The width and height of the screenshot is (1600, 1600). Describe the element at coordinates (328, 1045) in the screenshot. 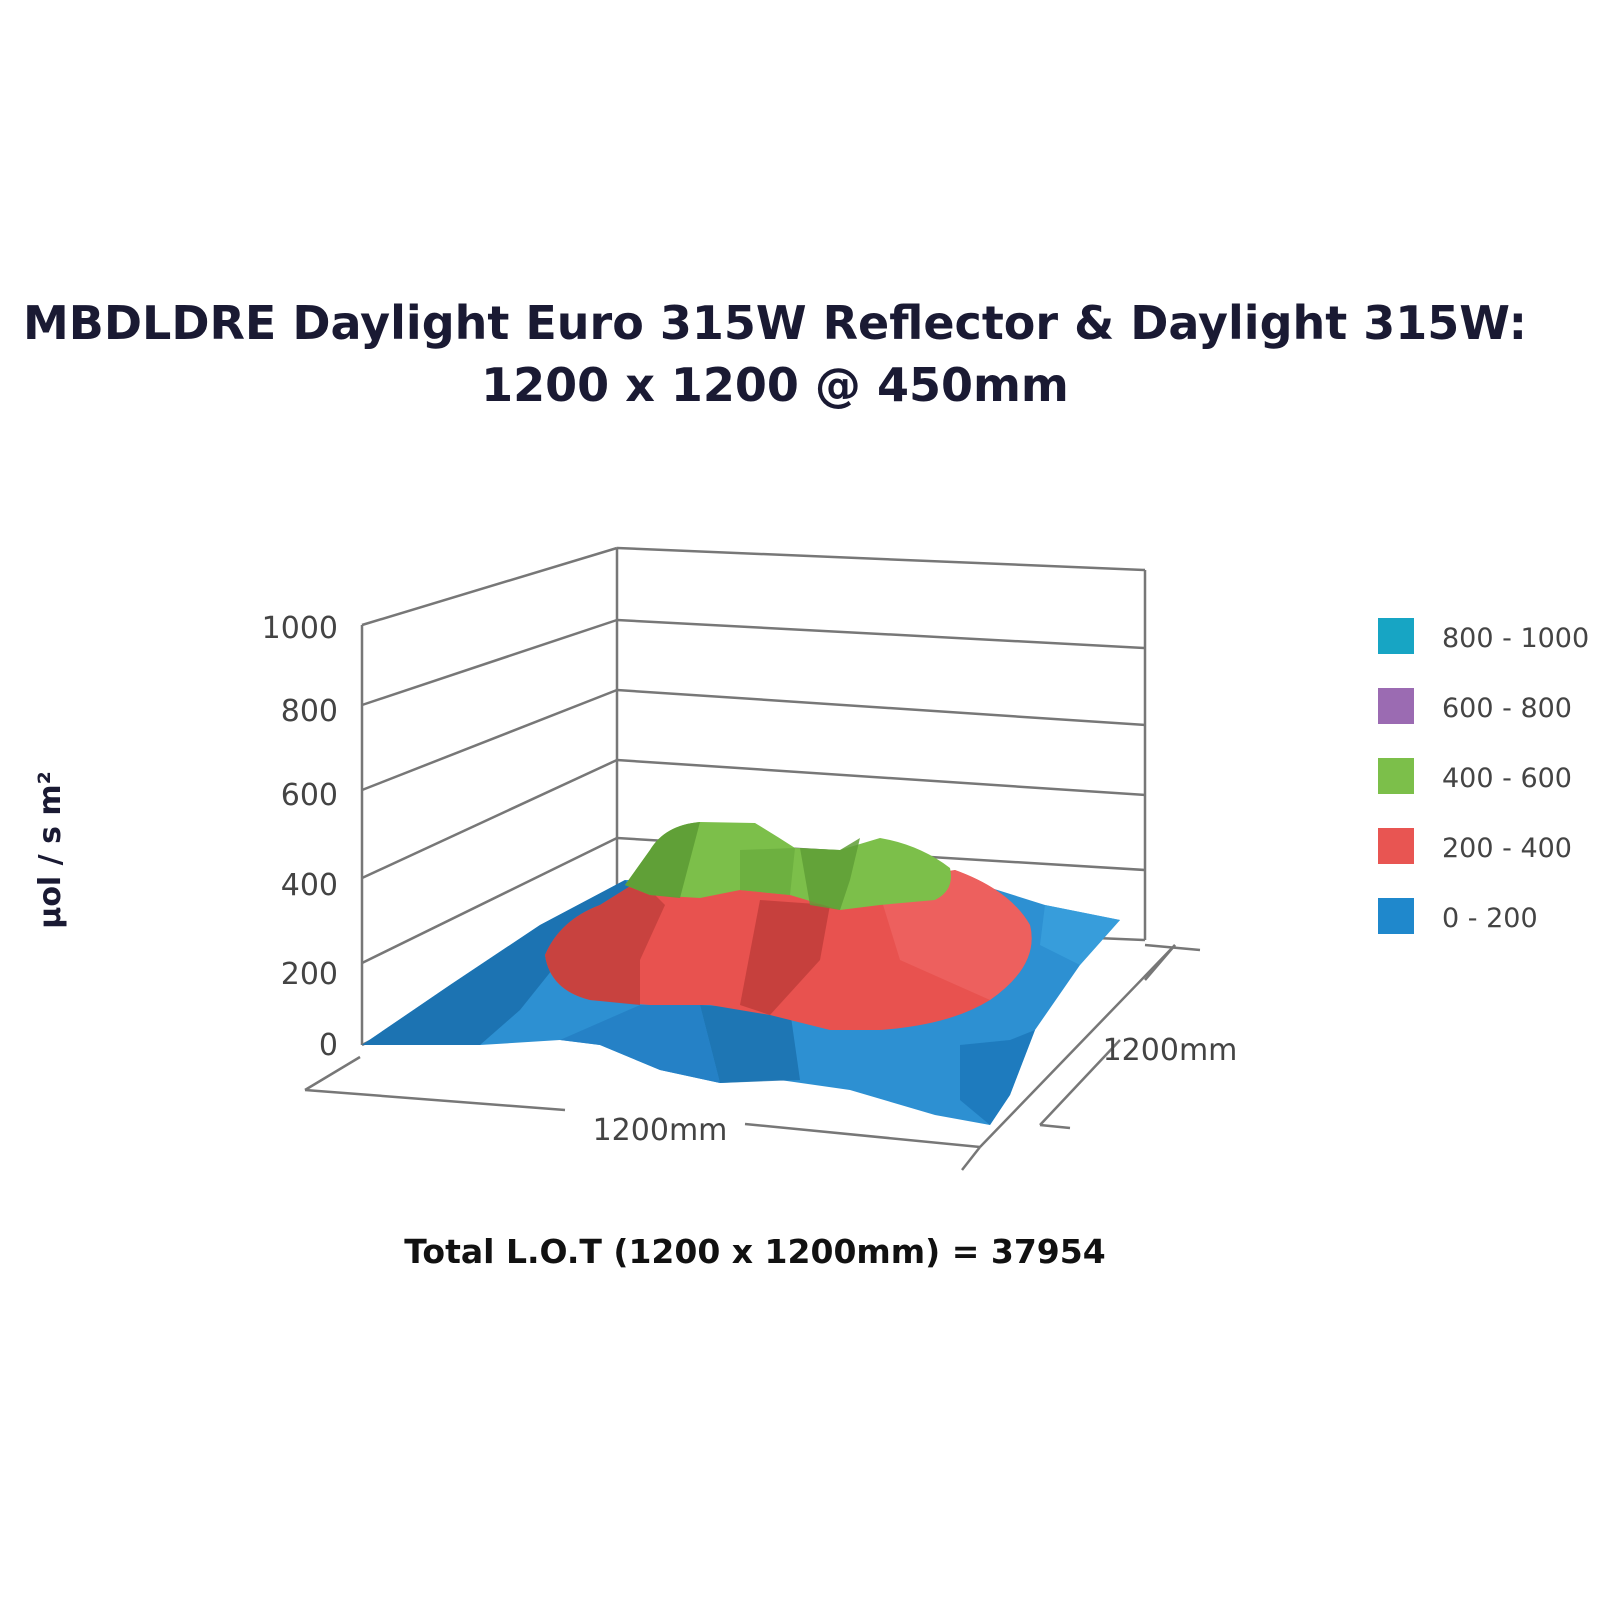

I see `z-tick-label: 0` at that location.